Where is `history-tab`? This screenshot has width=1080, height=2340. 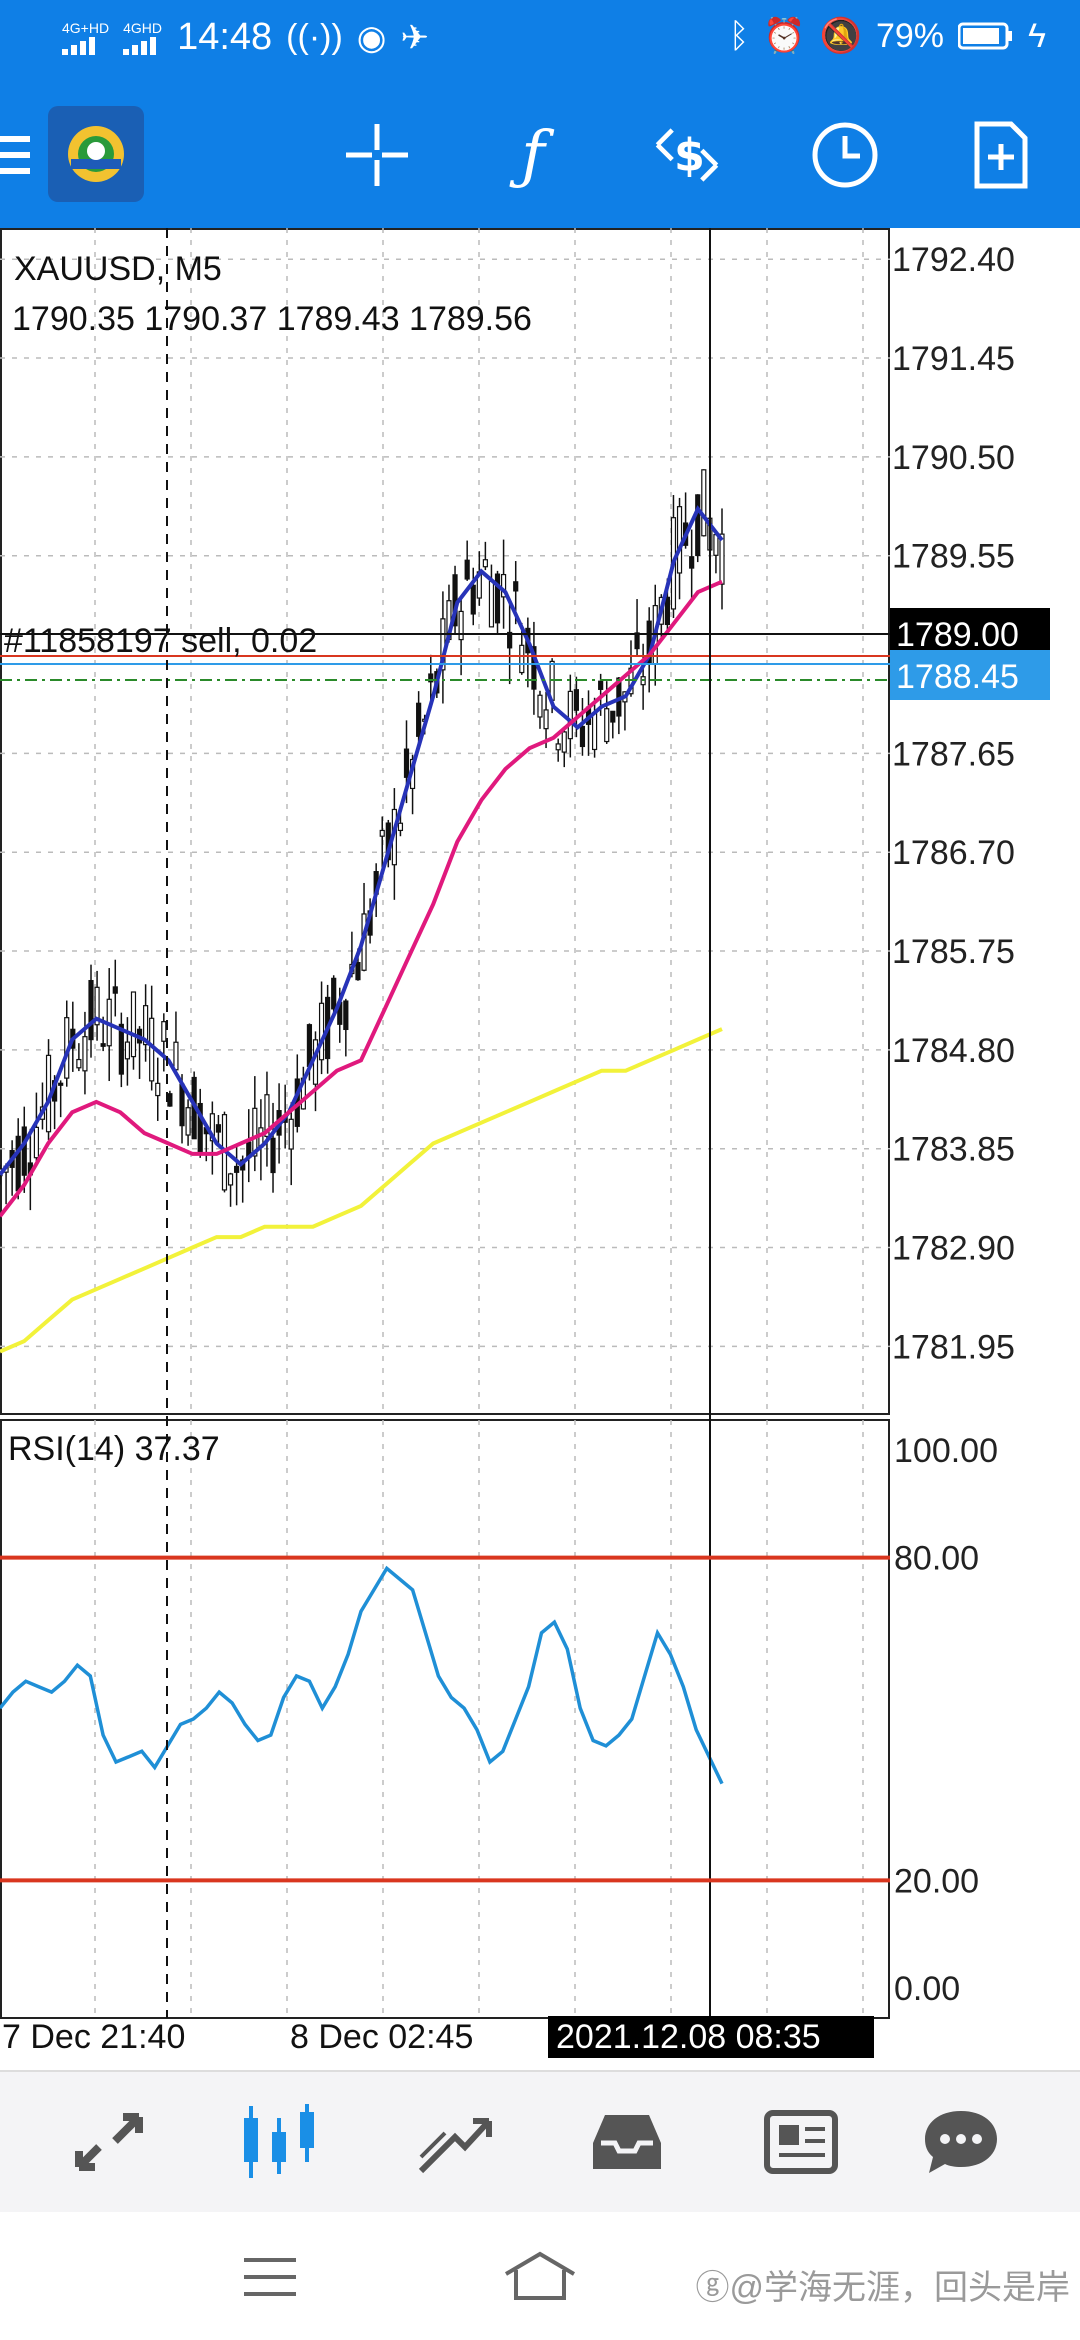
history-tab is located at coordinates (627, 2142).